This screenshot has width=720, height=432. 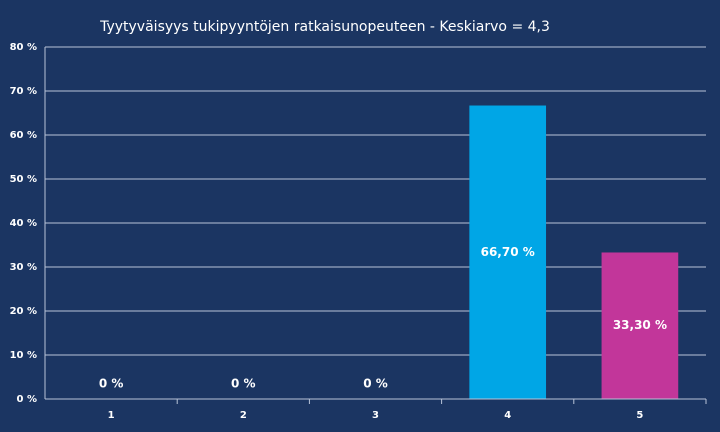 I want to click on y-tick-label: 80 %, so click(x=23, y=47).